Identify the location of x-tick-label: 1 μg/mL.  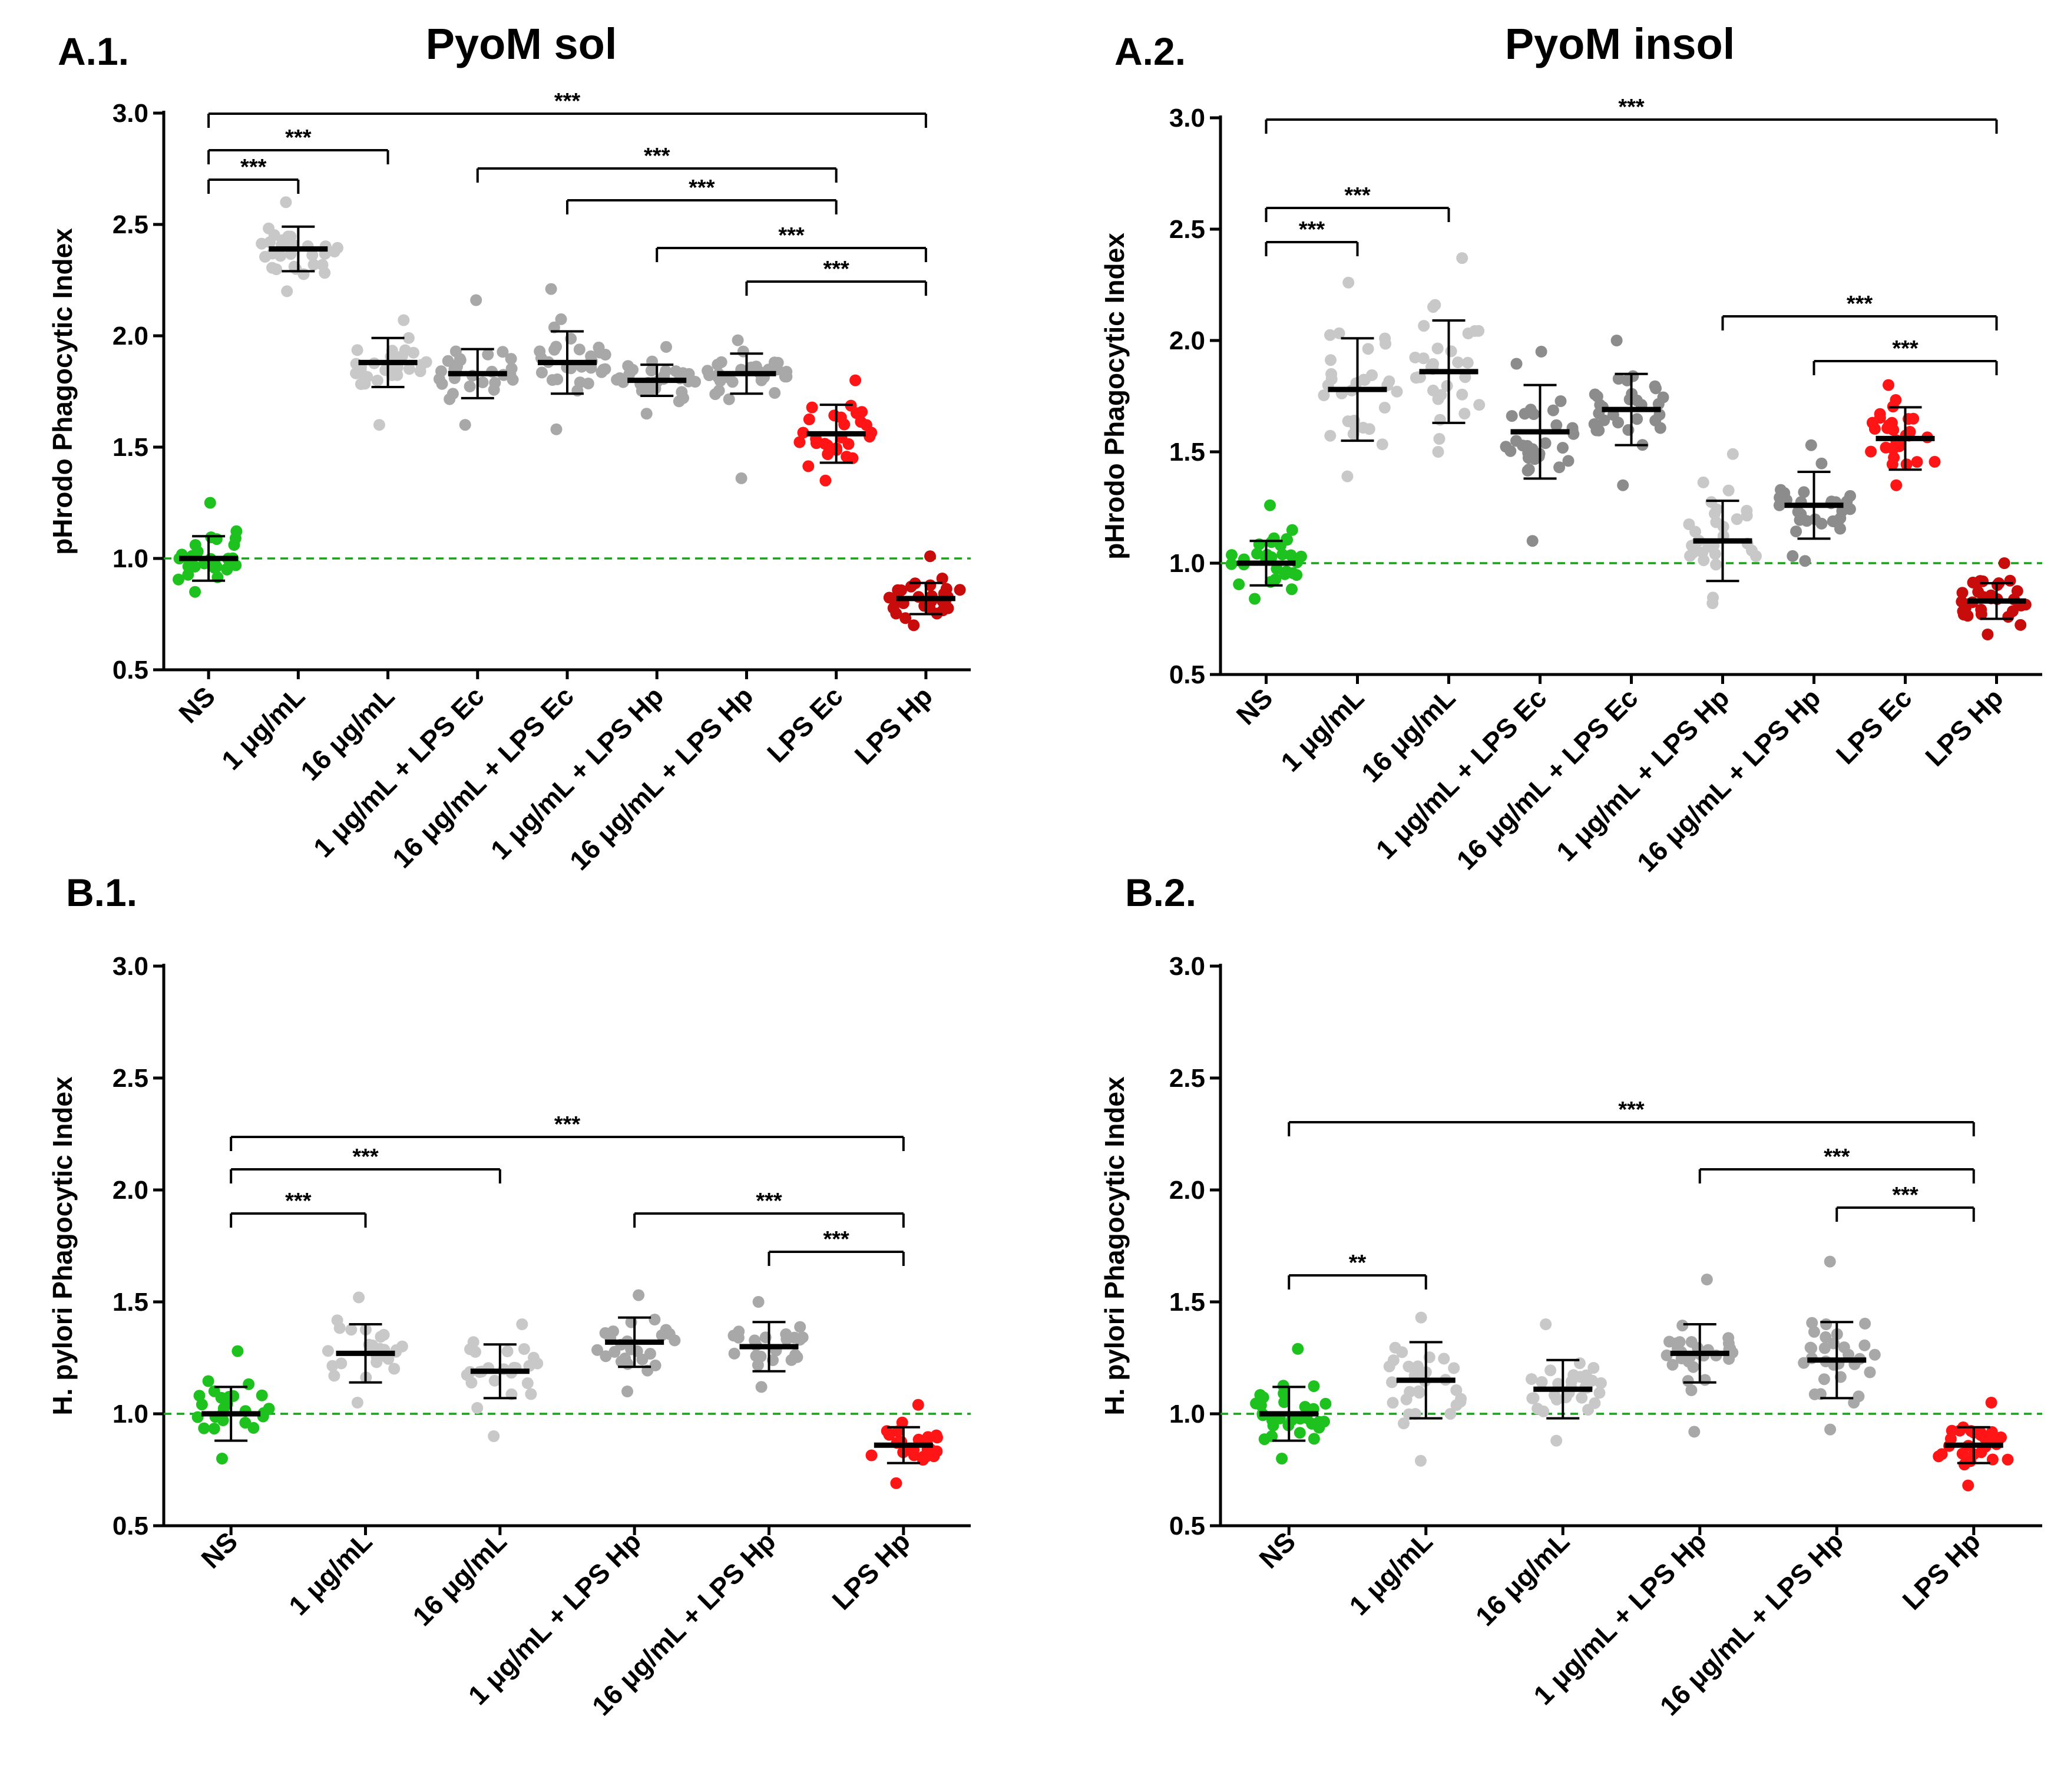
(330, 1573).